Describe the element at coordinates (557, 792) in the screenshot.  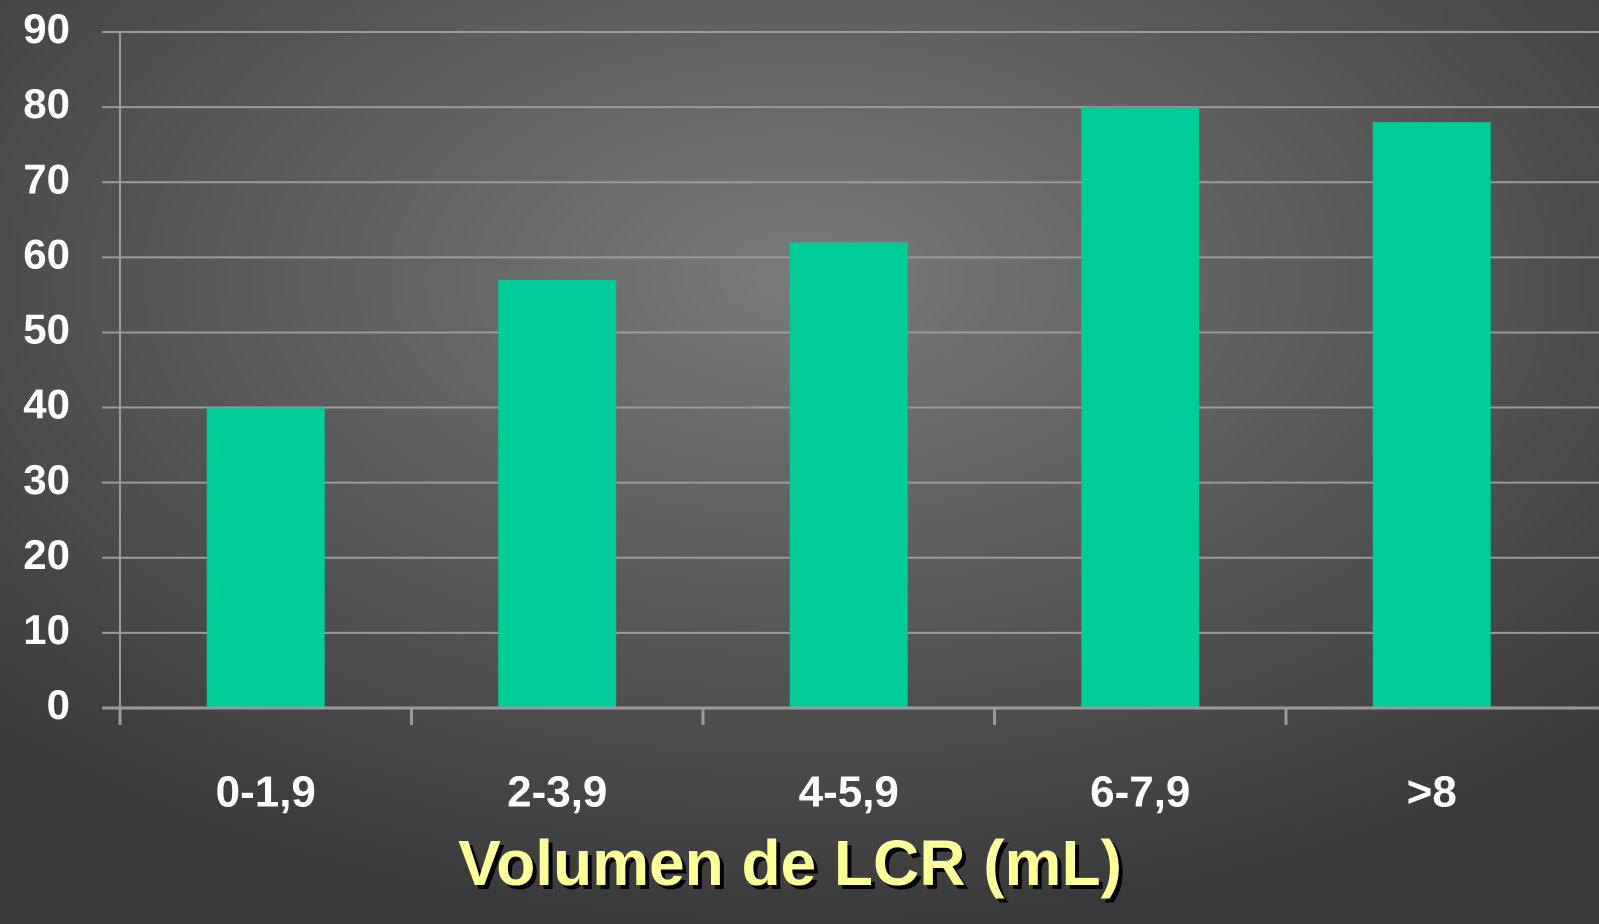
I see `x-tick-label: 2-3,9` at that location.